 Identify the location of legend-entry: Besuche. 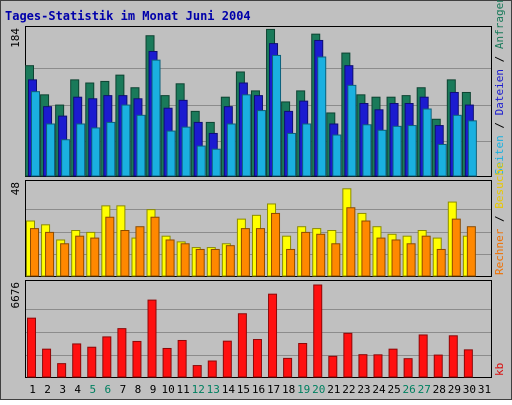
(499, 185).